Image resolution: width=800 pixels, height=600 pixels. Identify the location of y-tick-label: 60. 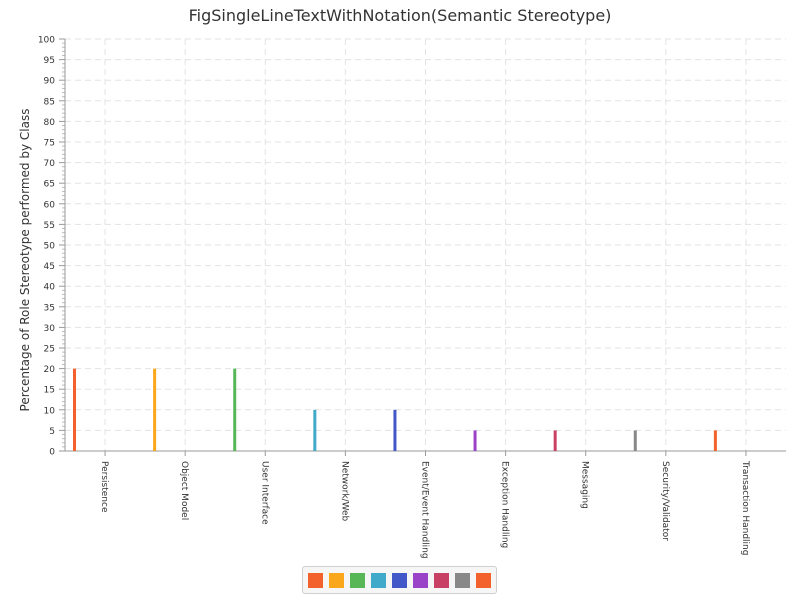
(50, 205).